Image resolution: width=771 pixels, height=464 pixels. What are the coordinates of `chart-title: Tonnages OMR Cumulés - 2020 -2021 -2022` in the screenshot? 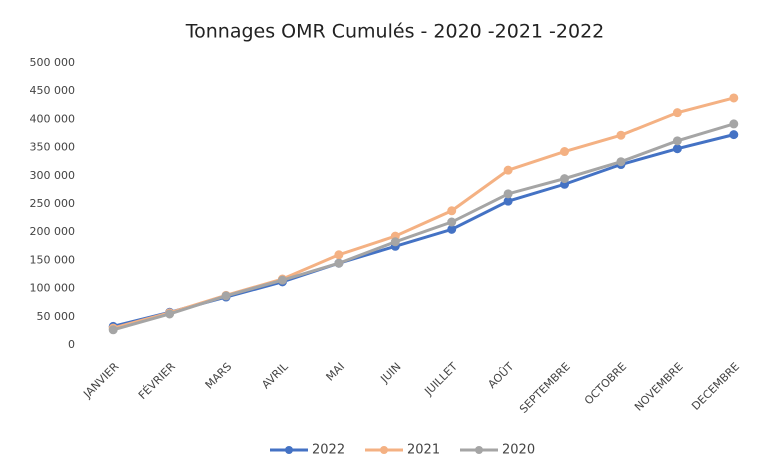 It's located at (395, 32).